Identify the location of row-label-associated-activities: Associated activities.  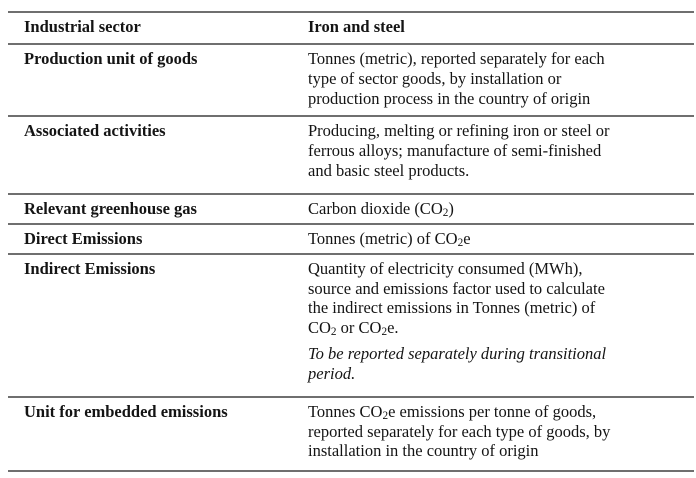
(95, 130).